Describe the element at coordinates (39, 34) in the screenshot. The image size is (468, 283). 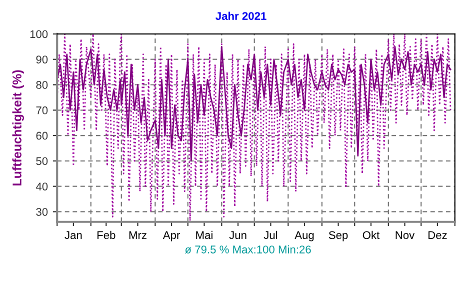
I see `y-tick-label: 100` at that location.